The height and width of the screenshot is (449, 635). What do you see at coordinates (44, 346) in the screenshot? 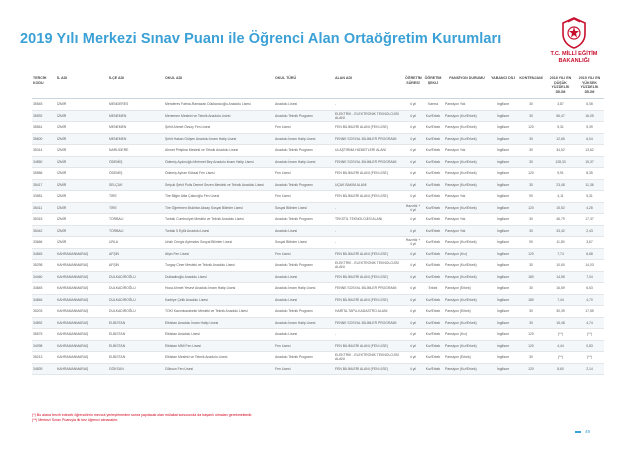
I see `table-cell: 34098` at bounding box center [44, 346].